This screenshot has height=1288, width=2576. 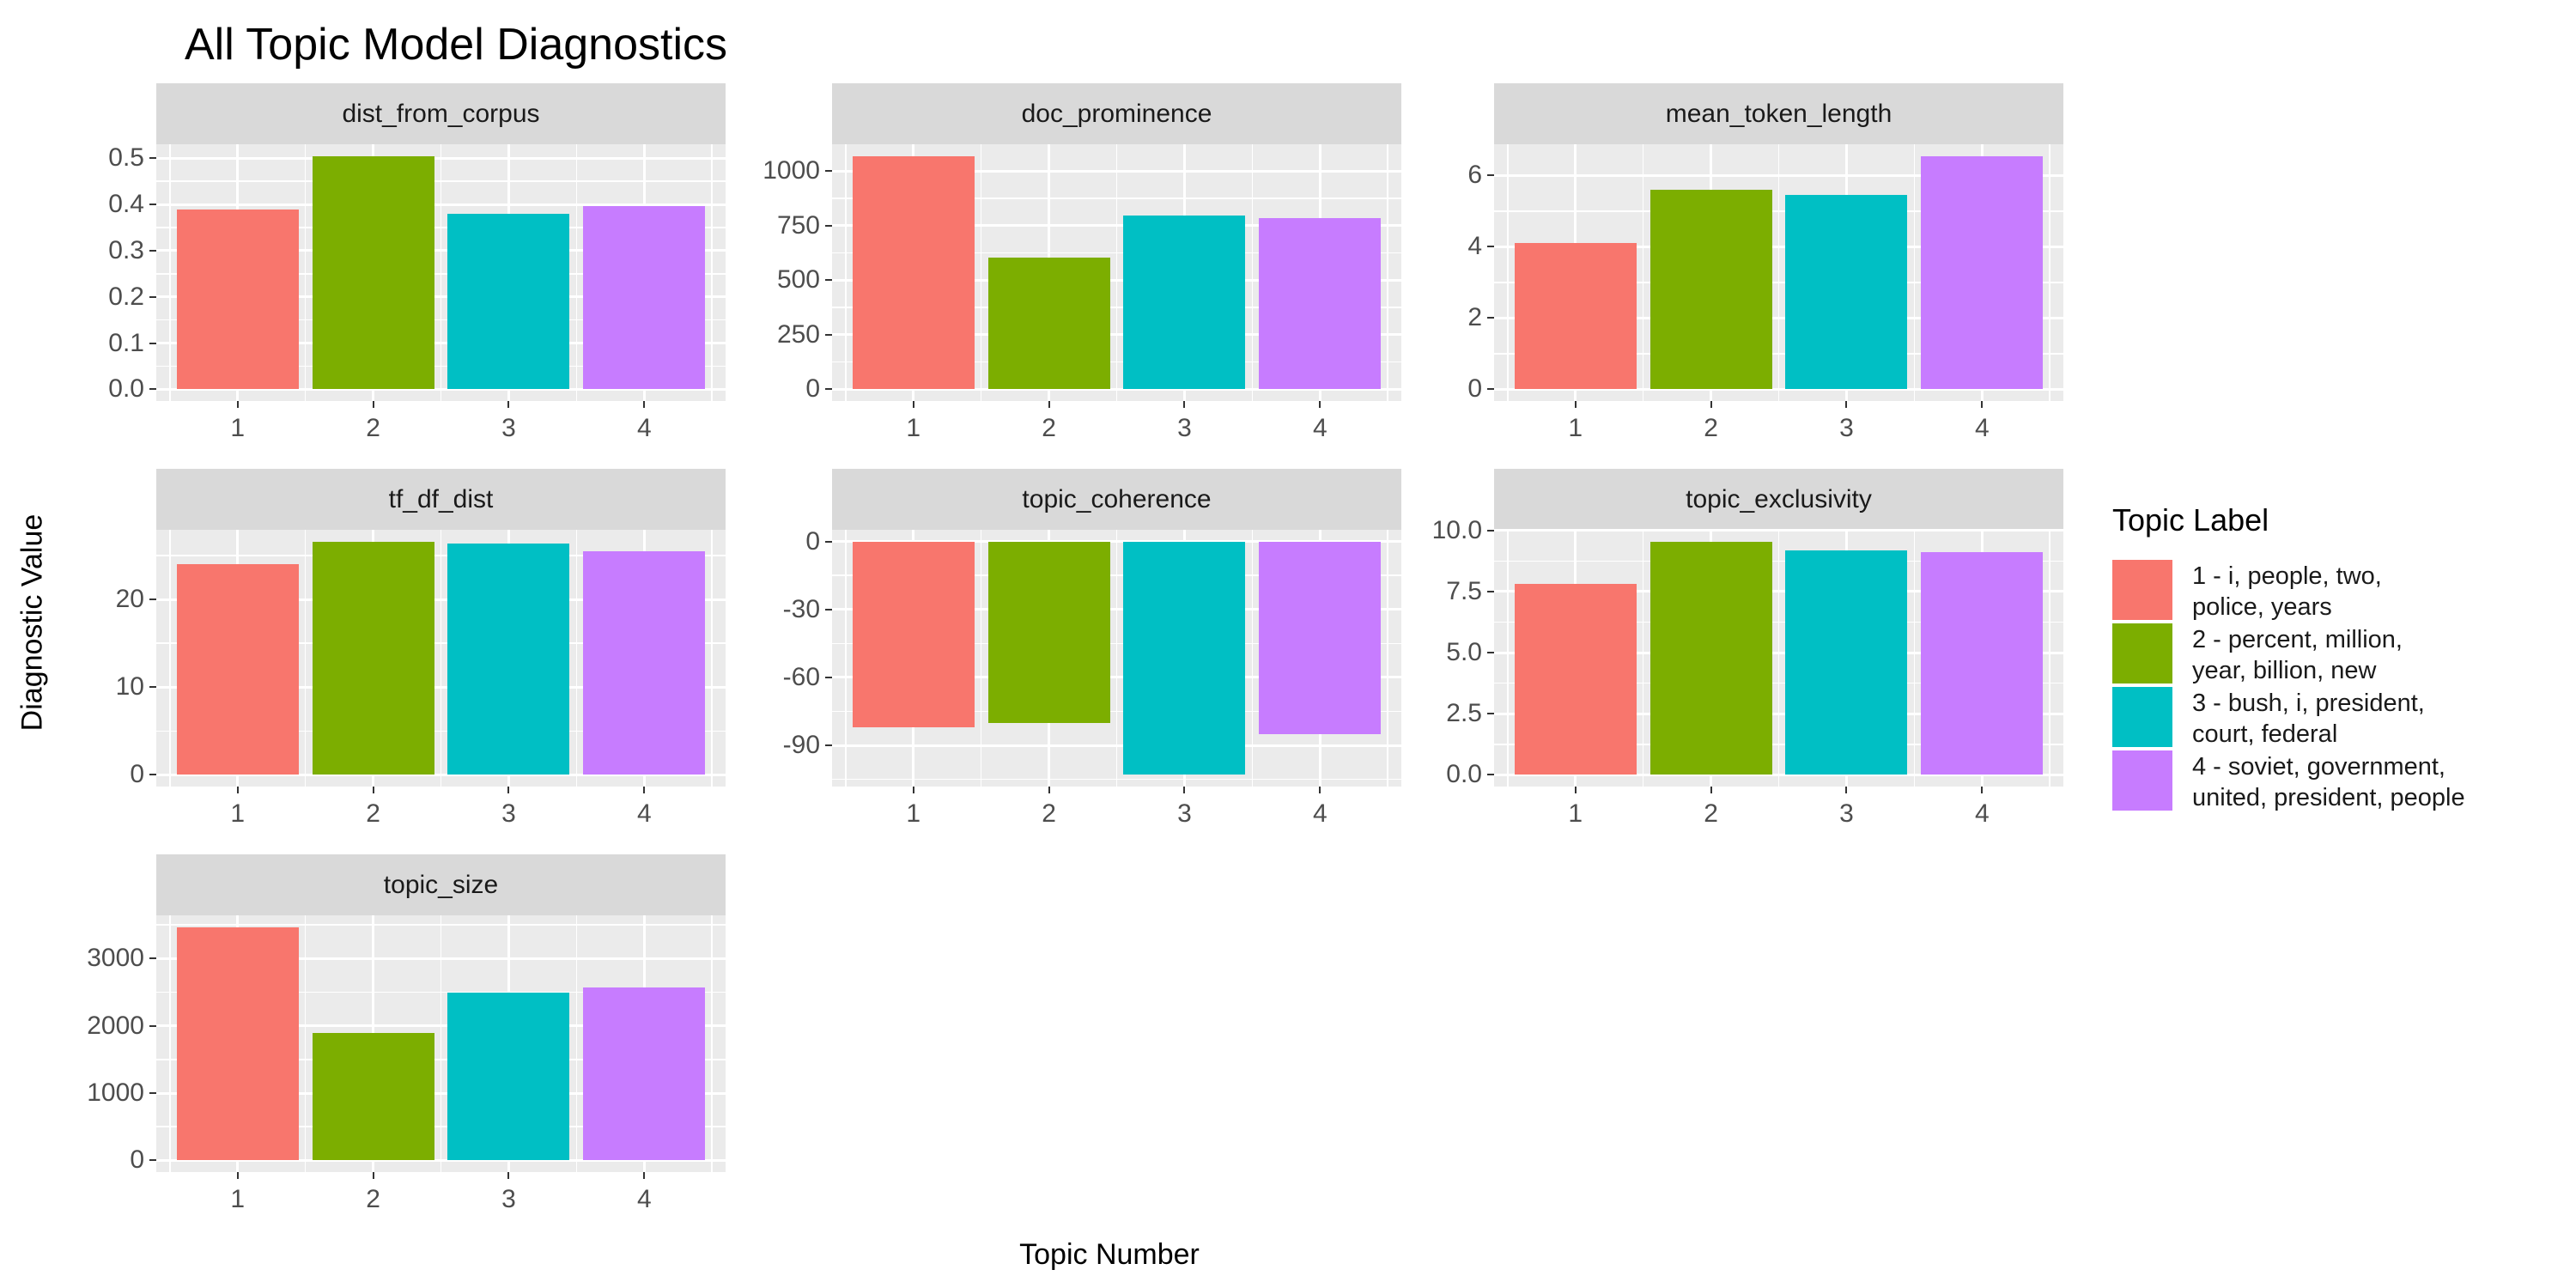 I want to click on y-tick-label: 2.5, so click(x=1464, y=713).